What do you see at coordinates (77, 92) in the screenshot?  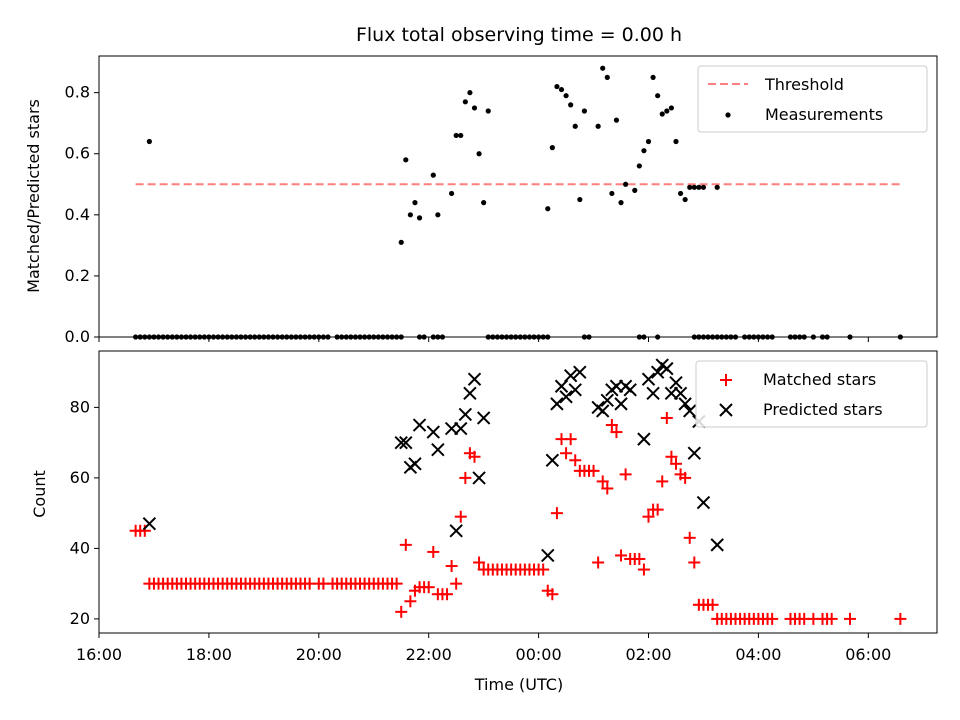 I see `top-y-tick-label: 0.8` at bounding box center [77, 92].